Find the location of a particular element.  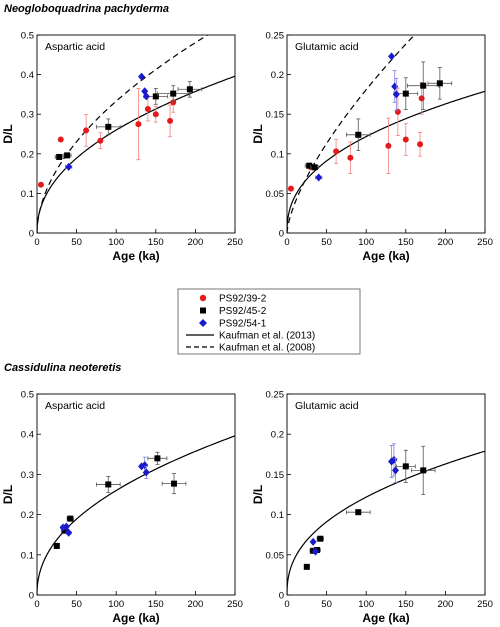

legend-box is located at coordinates (269, 321).